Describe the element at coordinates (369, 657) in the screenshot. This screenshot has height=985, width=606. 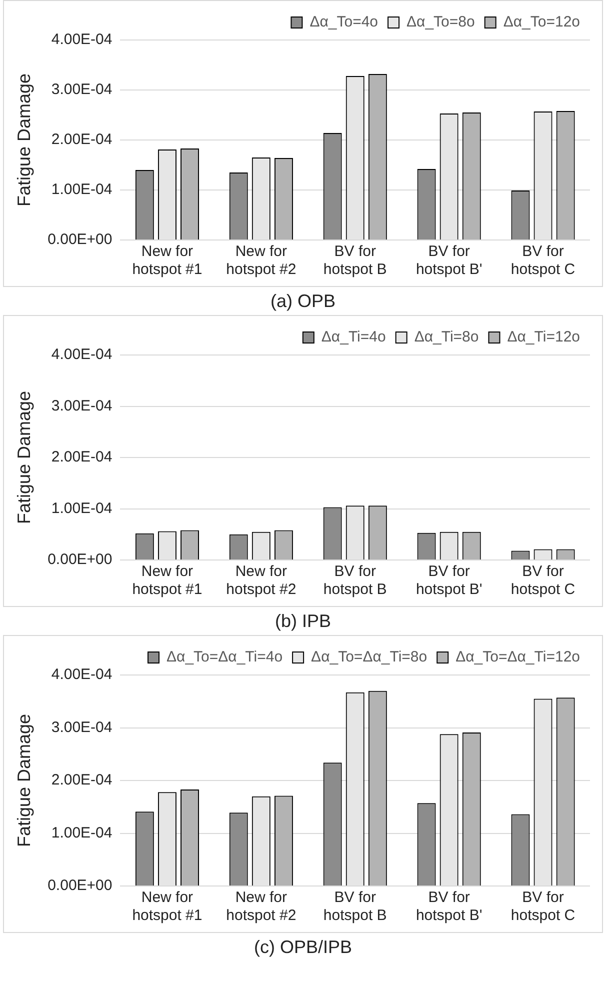
I see `legend-label: Δα_To=Δα_Ti=8o` at that location.